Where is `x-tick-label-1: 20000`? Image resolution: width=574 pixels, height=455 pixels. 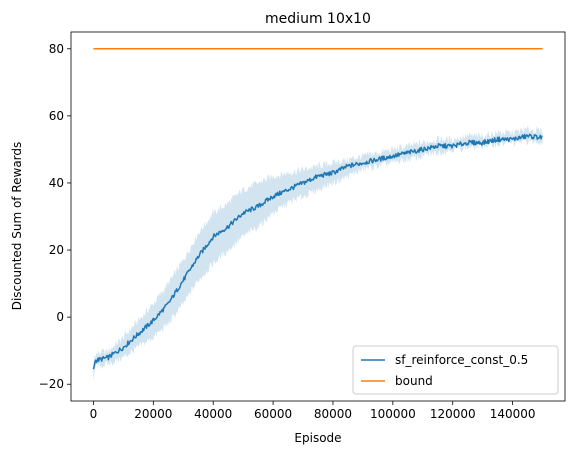
x-tick-label-1: 20000 is located at coordinates (153, 414).